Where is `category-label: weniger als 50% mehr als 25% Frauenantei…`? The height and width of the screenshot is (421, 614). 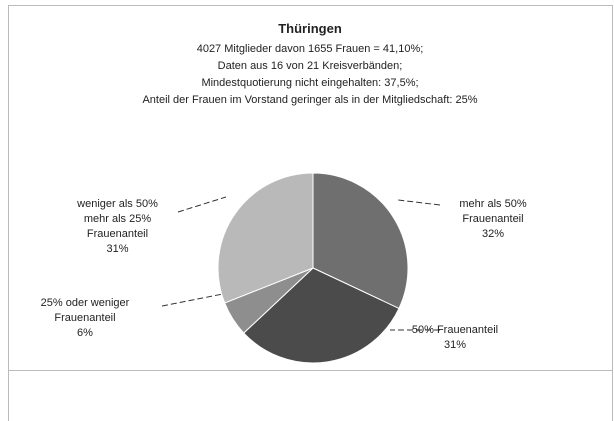
category-label: weniger als 50% mehr als 25% Frauenantei… is located at coordinates (117, 219).